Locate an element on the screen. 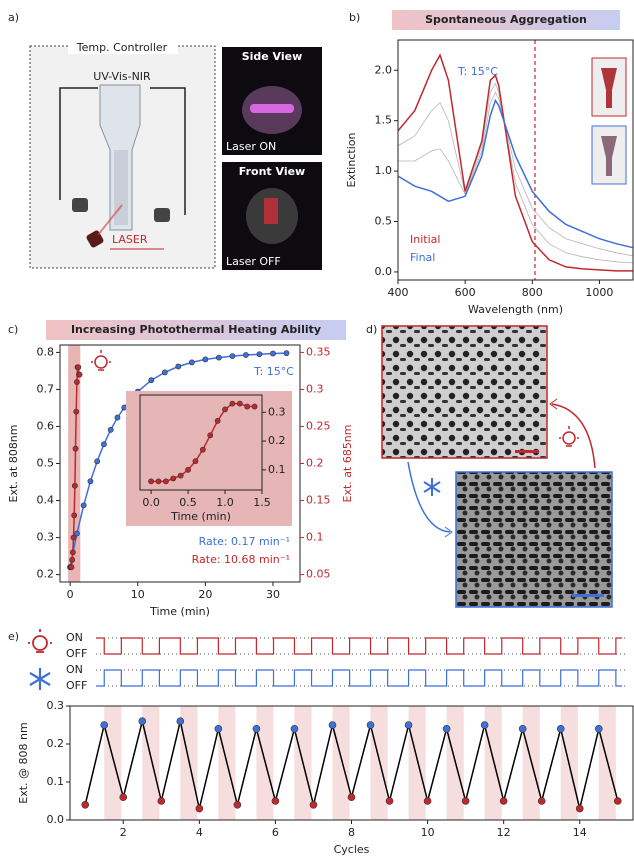 The width and height of the screenshot is (634, 858). y-axis-label: Ext. @ 808 nm is located at coordinates (23, 762).